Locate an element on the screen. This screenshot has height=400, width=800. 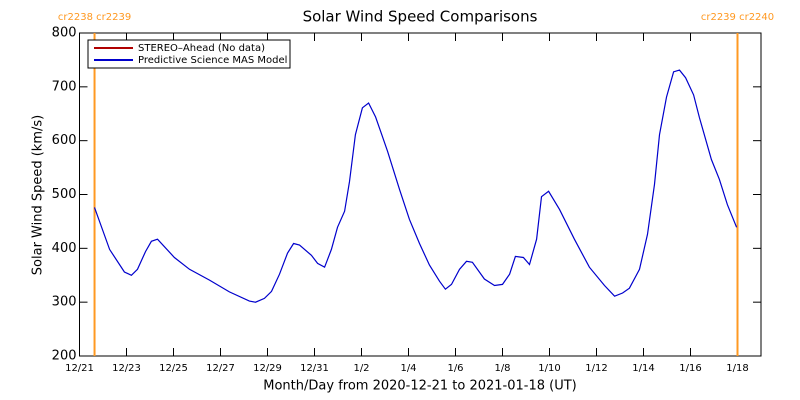
y-tick-label: 300 is located at coordinates (64, 302).